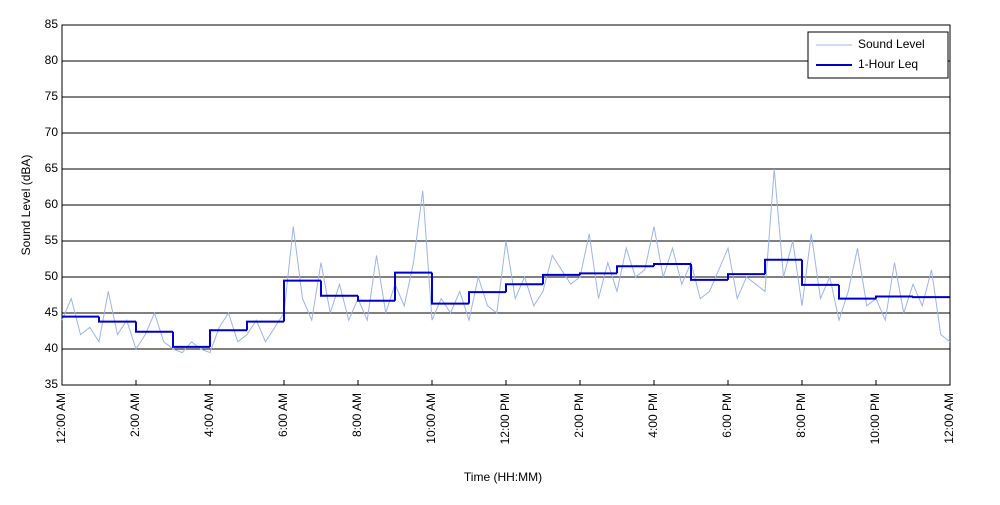 The width and height of the screenshot is (1000, 505). What do you see at coordinates (52, 348) in the screenshot?
I see `y-tick-label: 40` at bounding box center [52, 348].